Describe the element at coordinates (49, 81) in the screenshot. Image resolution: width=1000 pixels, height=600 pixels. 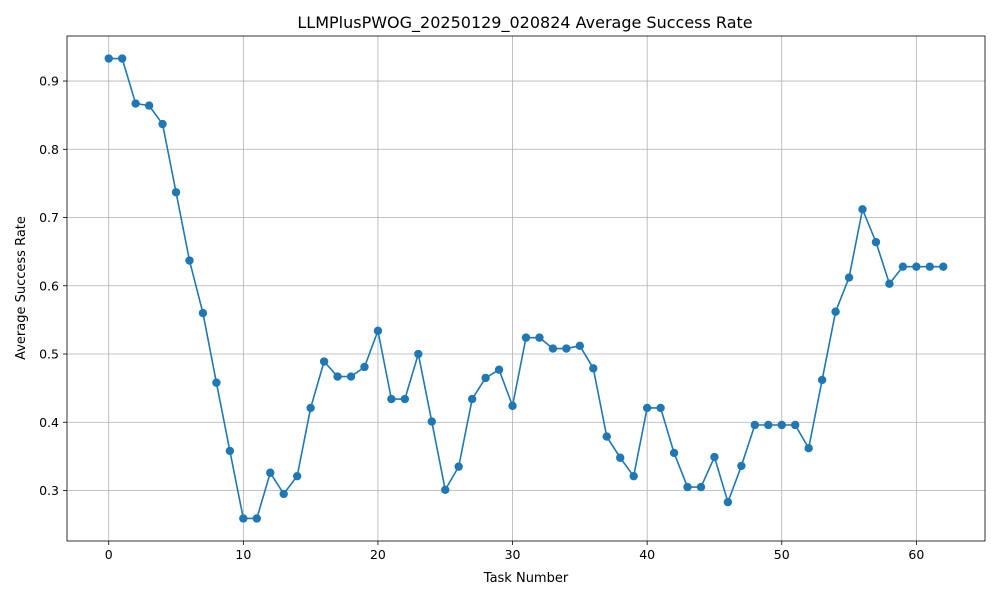
I see `y-tick-label: 0.9` at that location.